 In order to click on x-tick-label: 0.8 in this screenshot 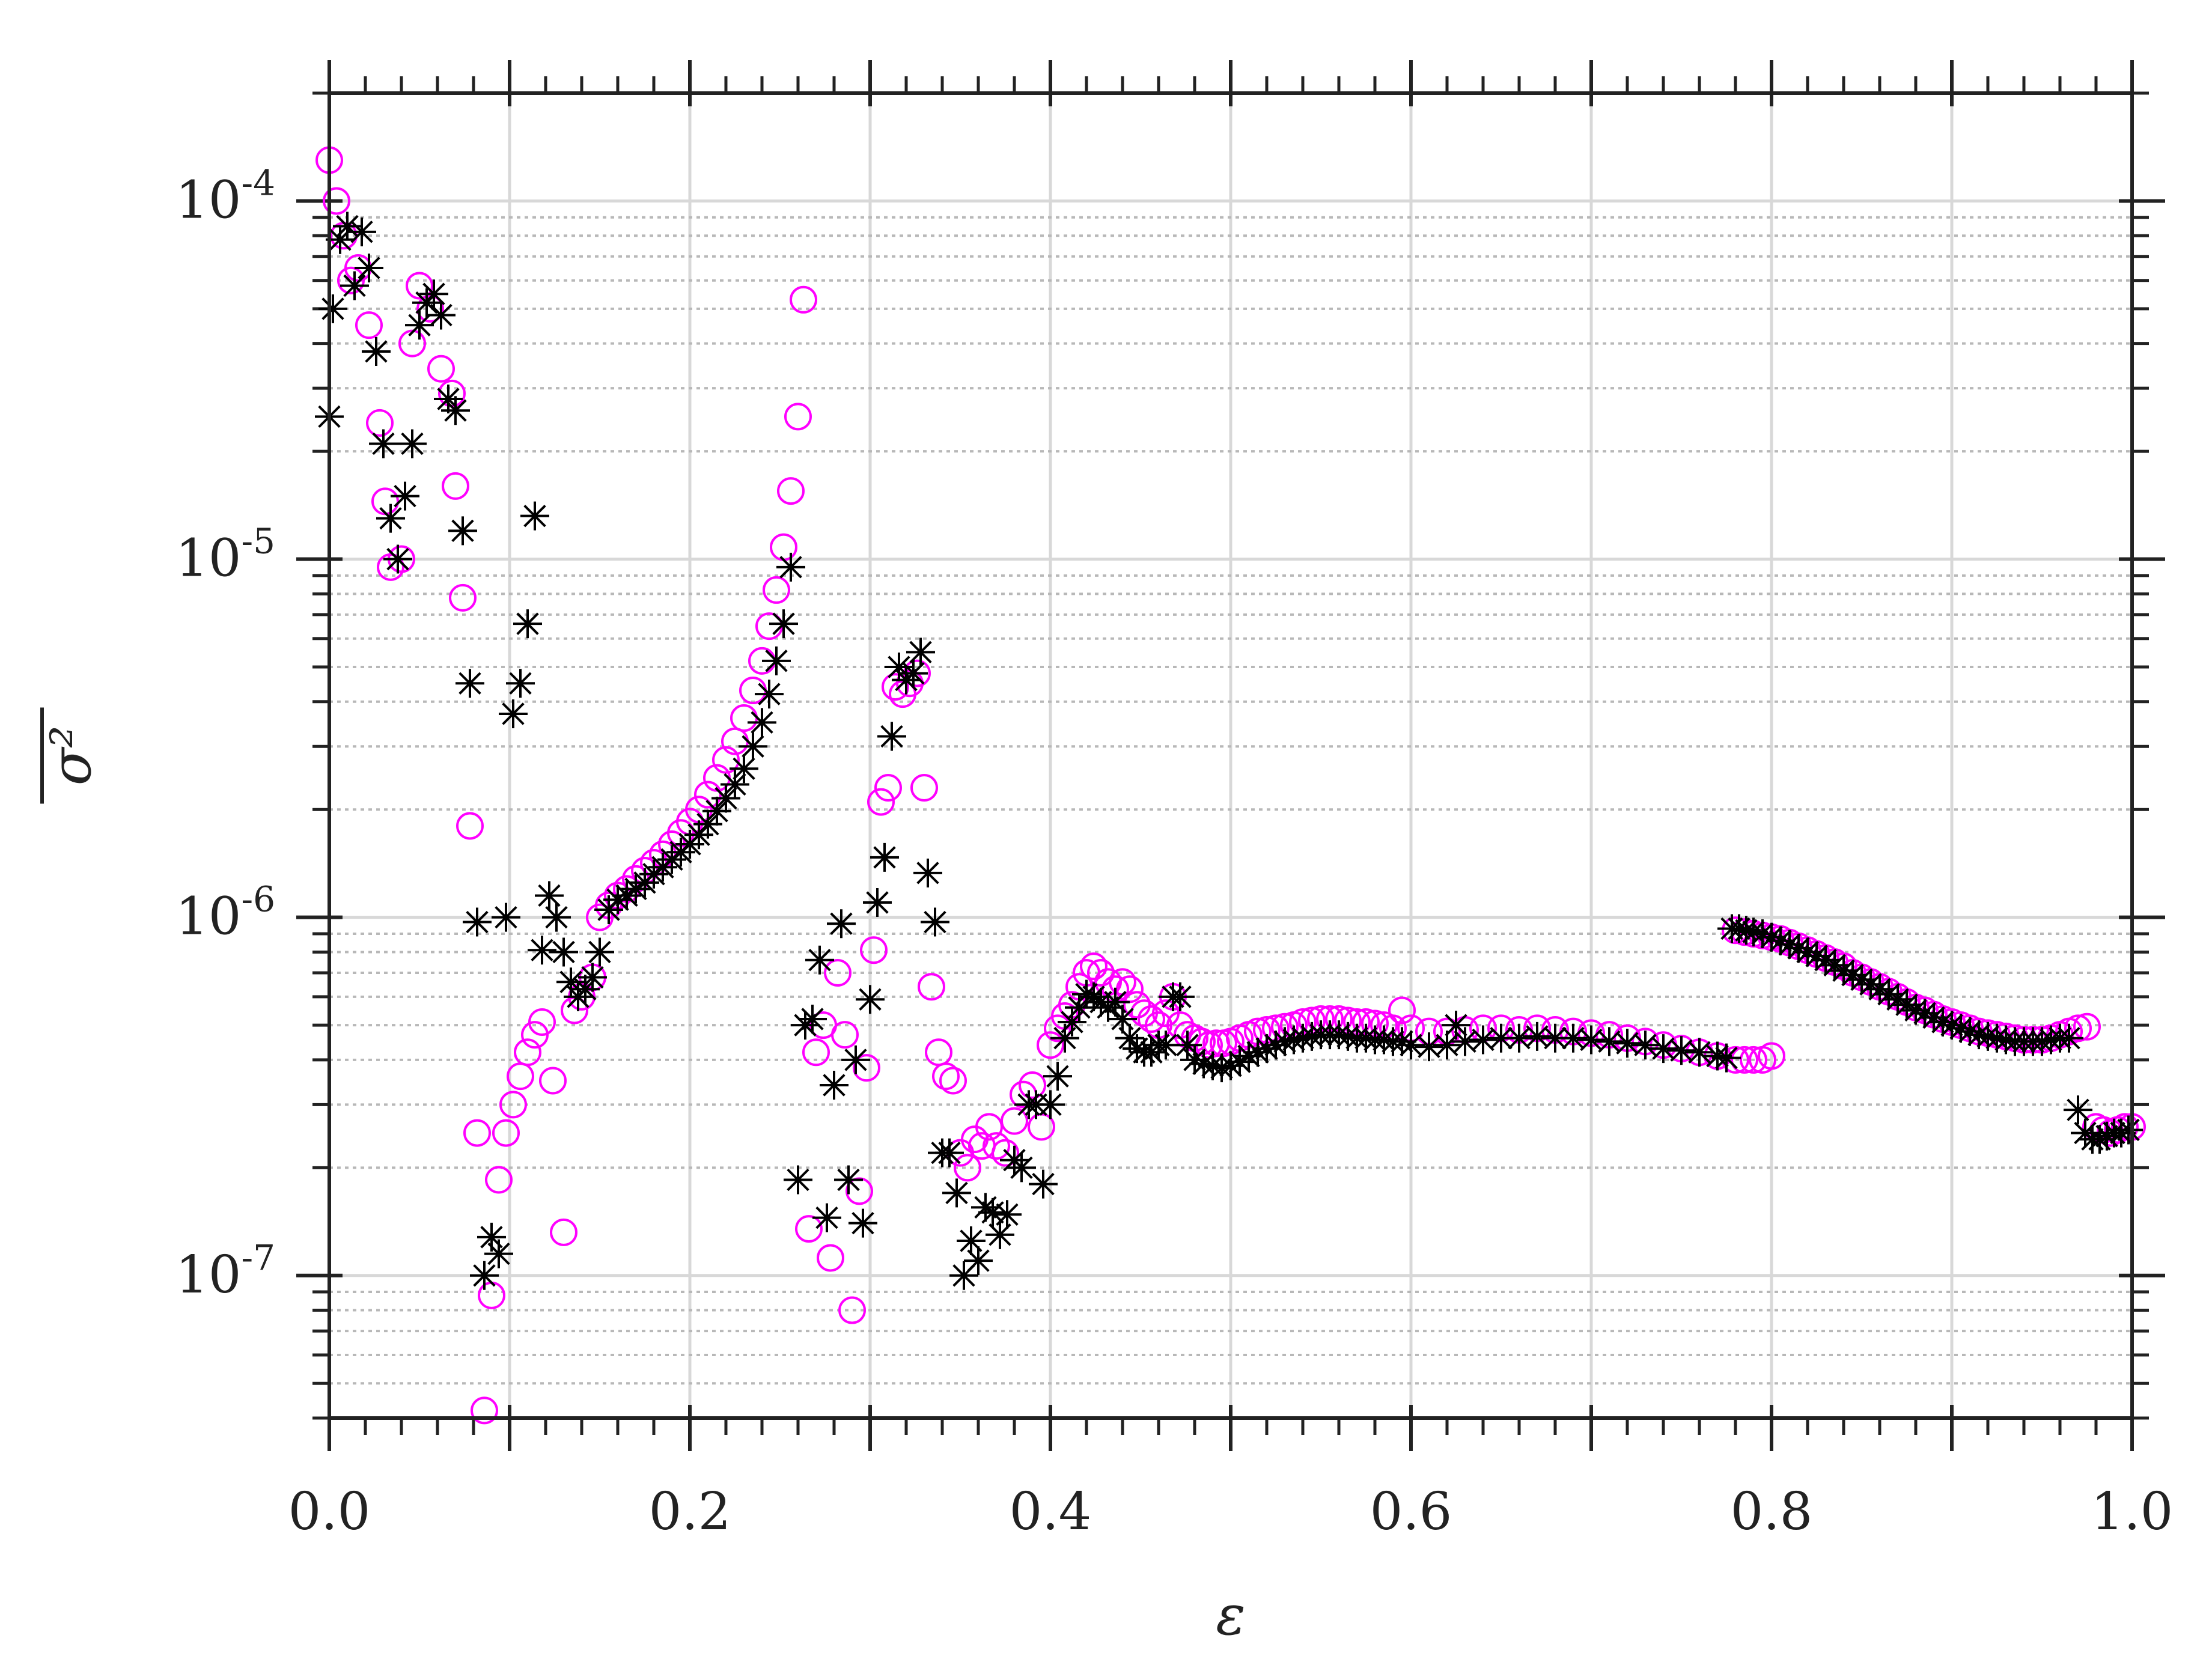, I will do `click(1772, 1512)`.